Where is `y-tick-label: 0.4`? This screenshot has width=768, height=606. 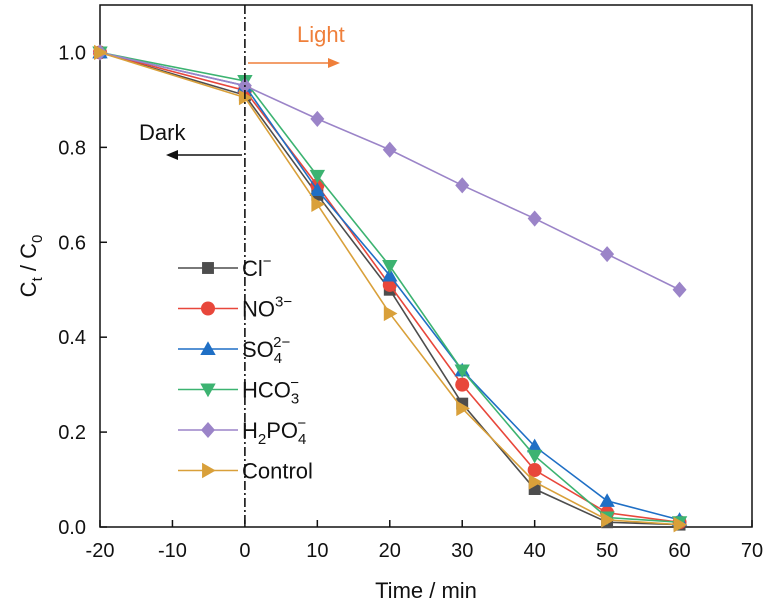 y-tick-label: 0.4 is located at coordinates (72, 338).